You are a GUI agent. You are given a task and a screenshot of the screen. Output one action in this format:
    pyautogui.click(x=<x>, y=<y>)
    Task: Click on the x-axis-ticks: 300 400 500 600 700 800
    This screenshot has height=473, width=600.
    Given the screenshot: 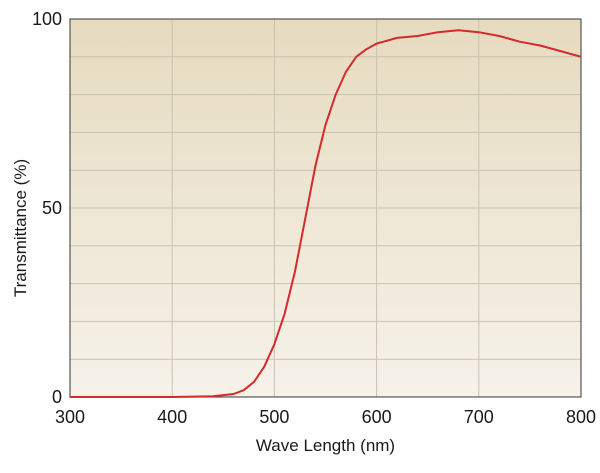 What is the action you would take?
    pyautogui.click(x=325, y=417)
    